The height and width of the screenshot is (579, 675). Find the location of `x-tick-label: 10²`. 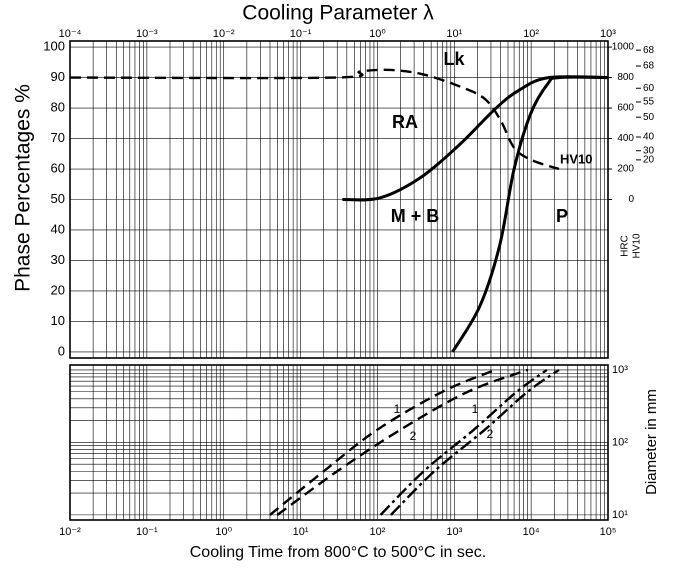

x-tick-label: 10² is located at coordinates (377, 532).